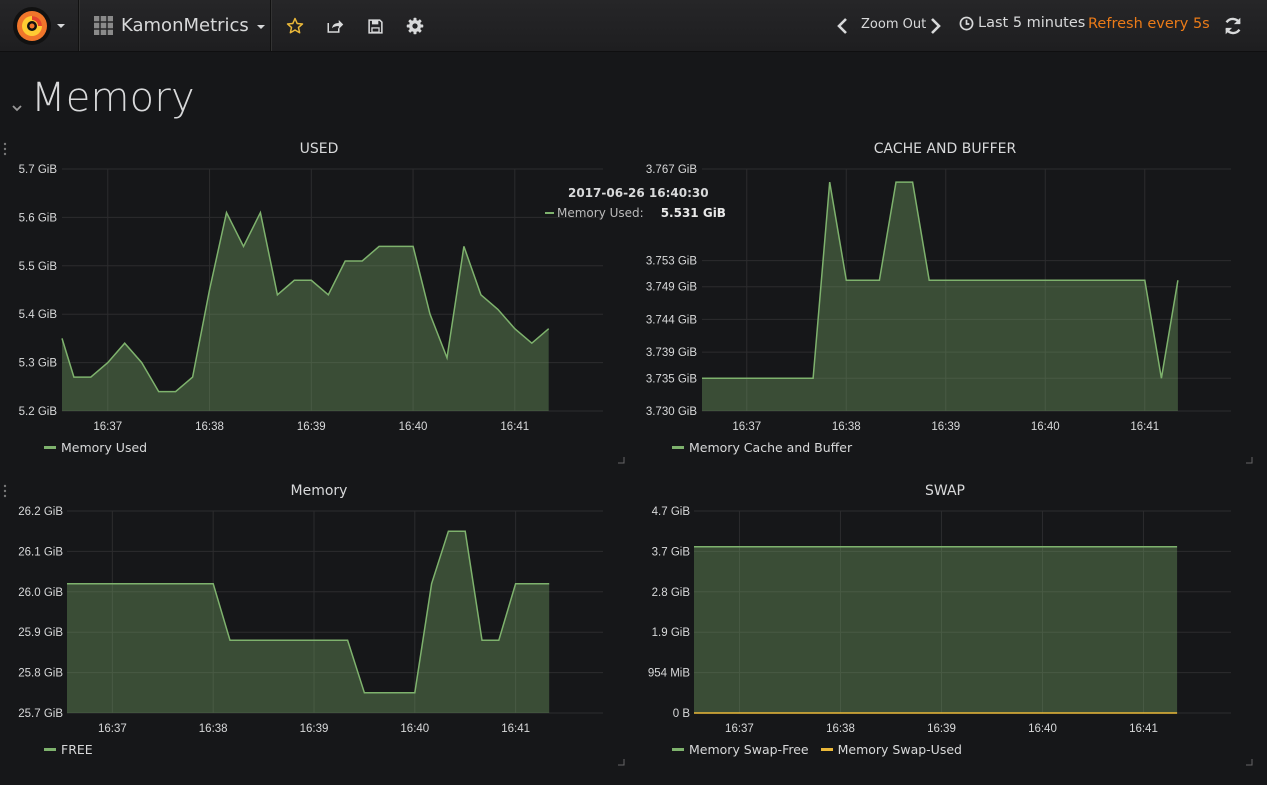  I want to click on y-tick-label: 1.9 GiB, so click(671, 633).